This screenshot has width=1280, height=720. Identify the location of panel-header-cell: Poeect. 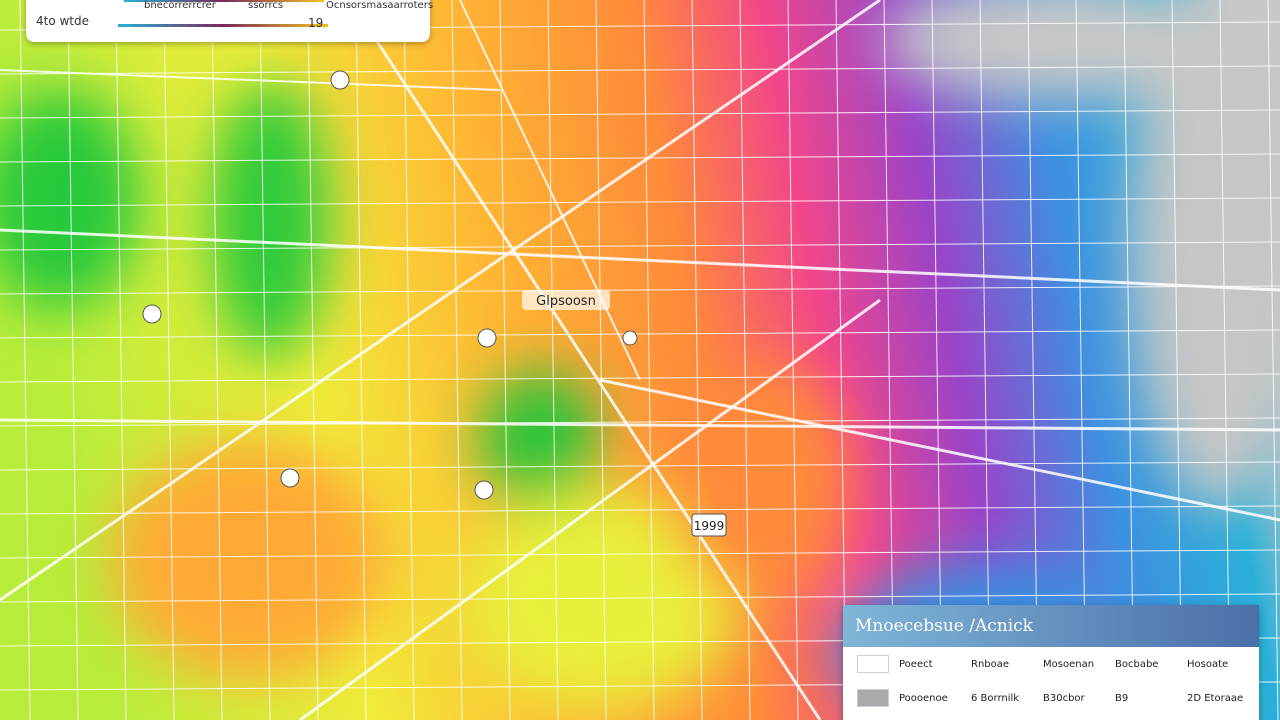
(916, 664).